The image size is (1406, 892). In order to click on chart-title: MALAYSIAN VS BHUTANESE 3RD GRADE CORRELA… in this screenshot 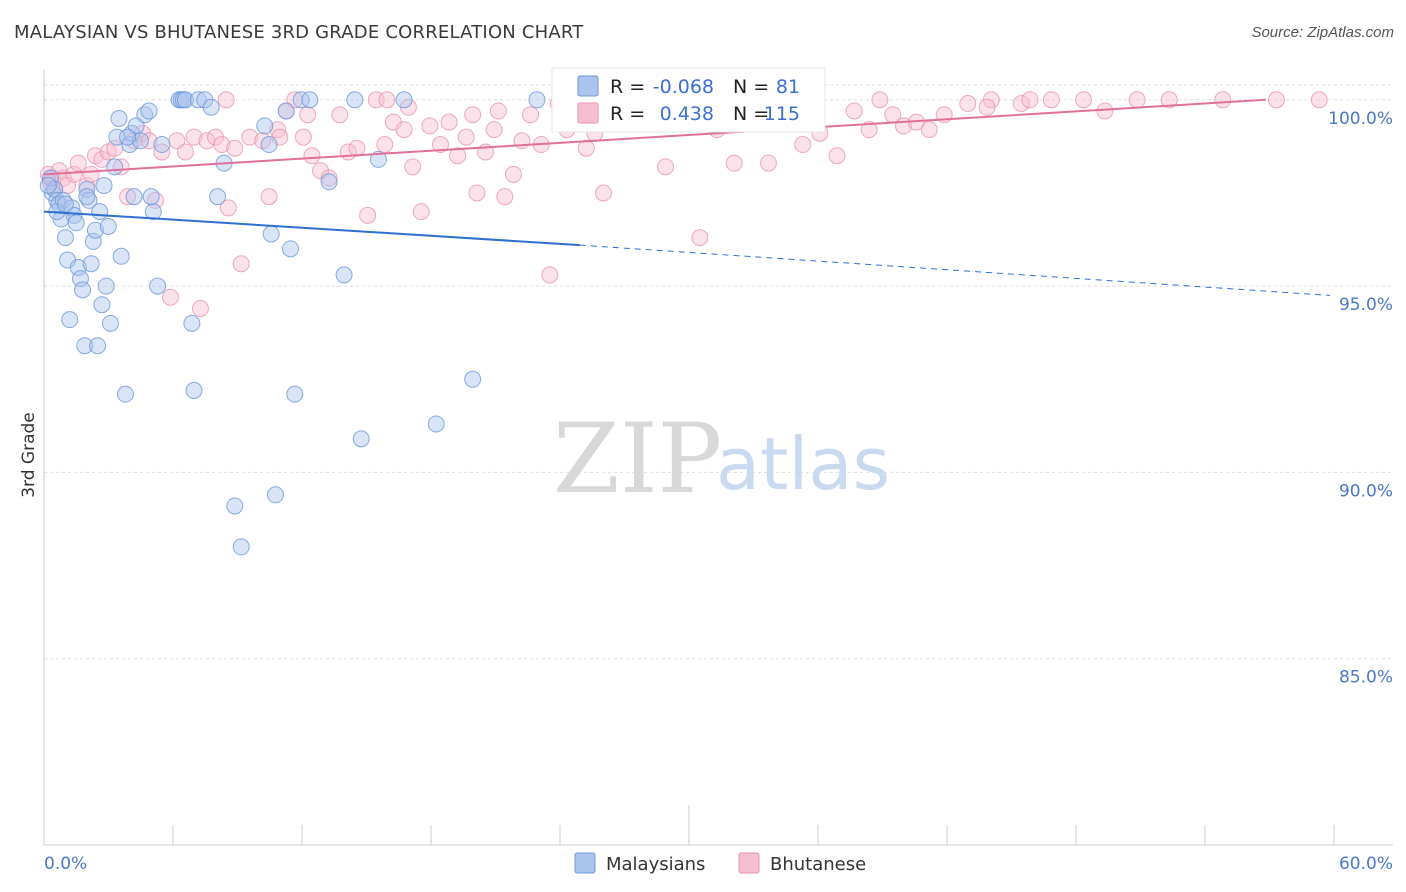, I will do `click(299, 32)`.